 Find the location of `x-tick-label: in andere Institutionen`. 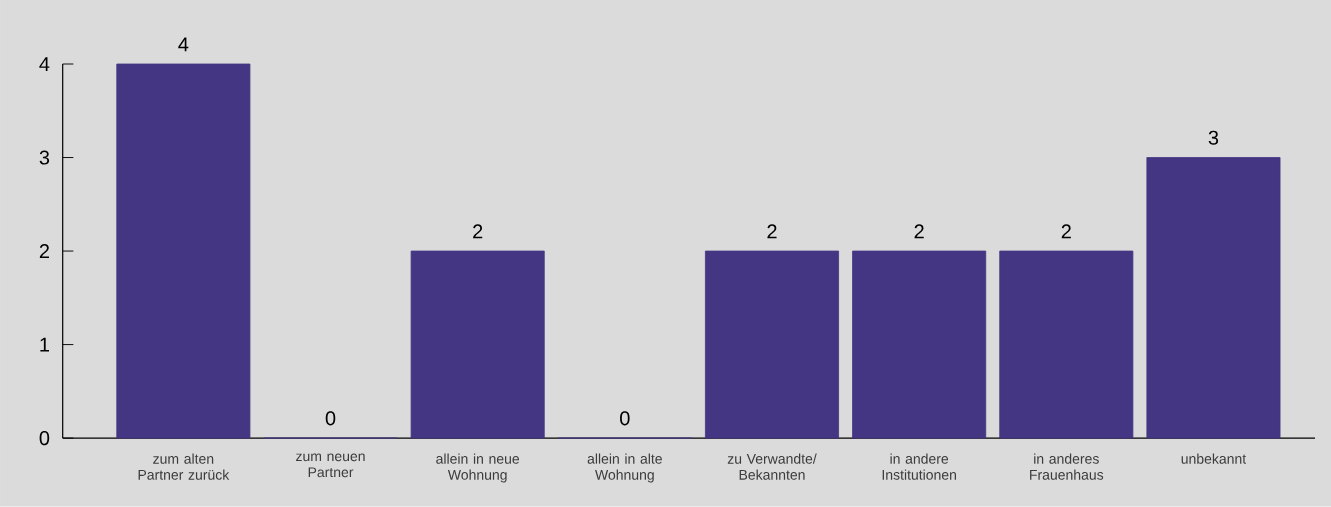

x-tick-label: in andere Institutionen is located at coordinates (919, 466).